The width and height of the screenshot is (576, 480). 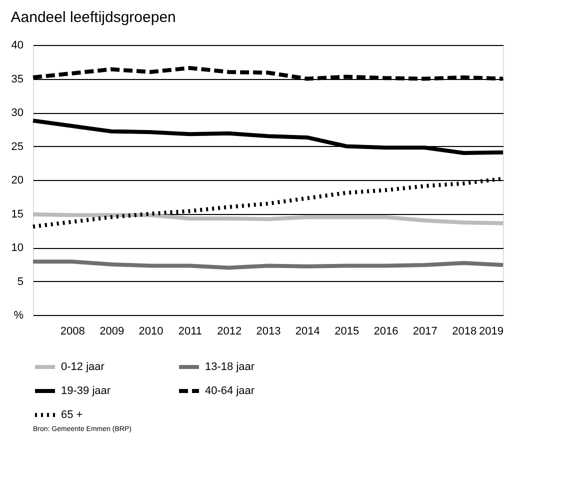 What do you see at coordinates (425, 332) in the screenshot?
I see `x-tick-label: 2017` at bounding box center [425, 332].